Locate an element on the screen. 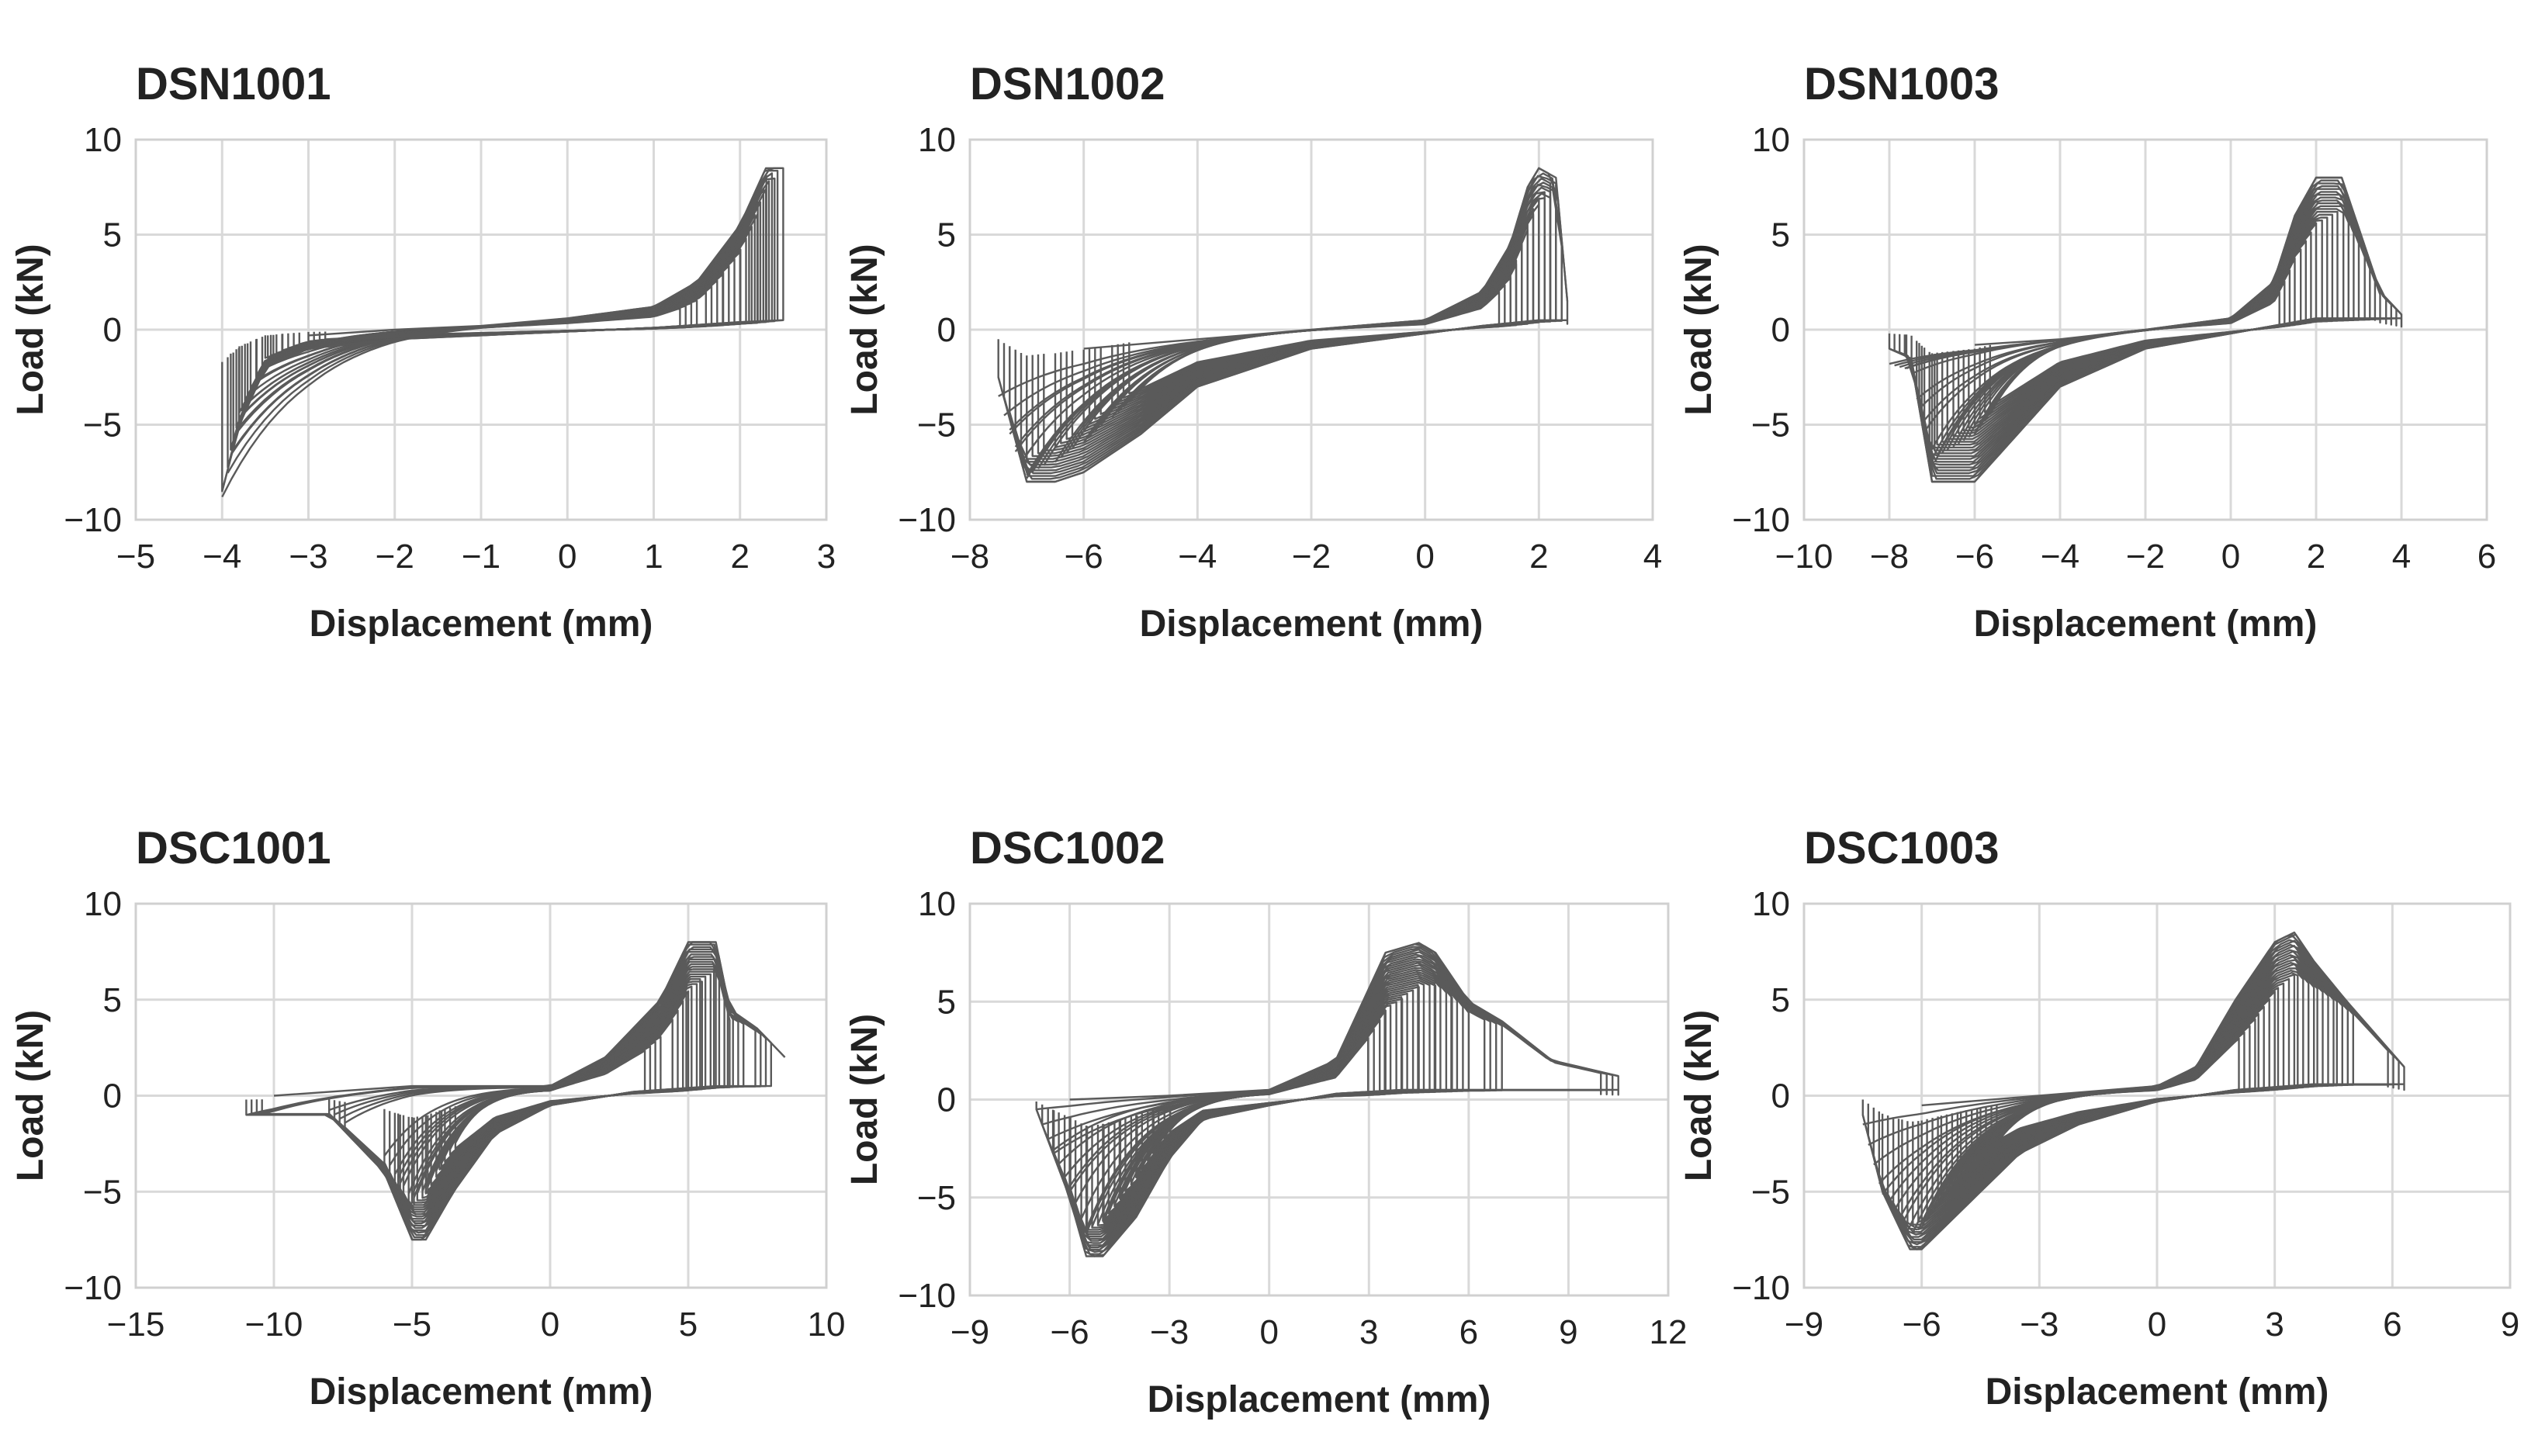 The image size is (2545, 1456). x-tick-label: −15 is located at coordinates (136, 1325).